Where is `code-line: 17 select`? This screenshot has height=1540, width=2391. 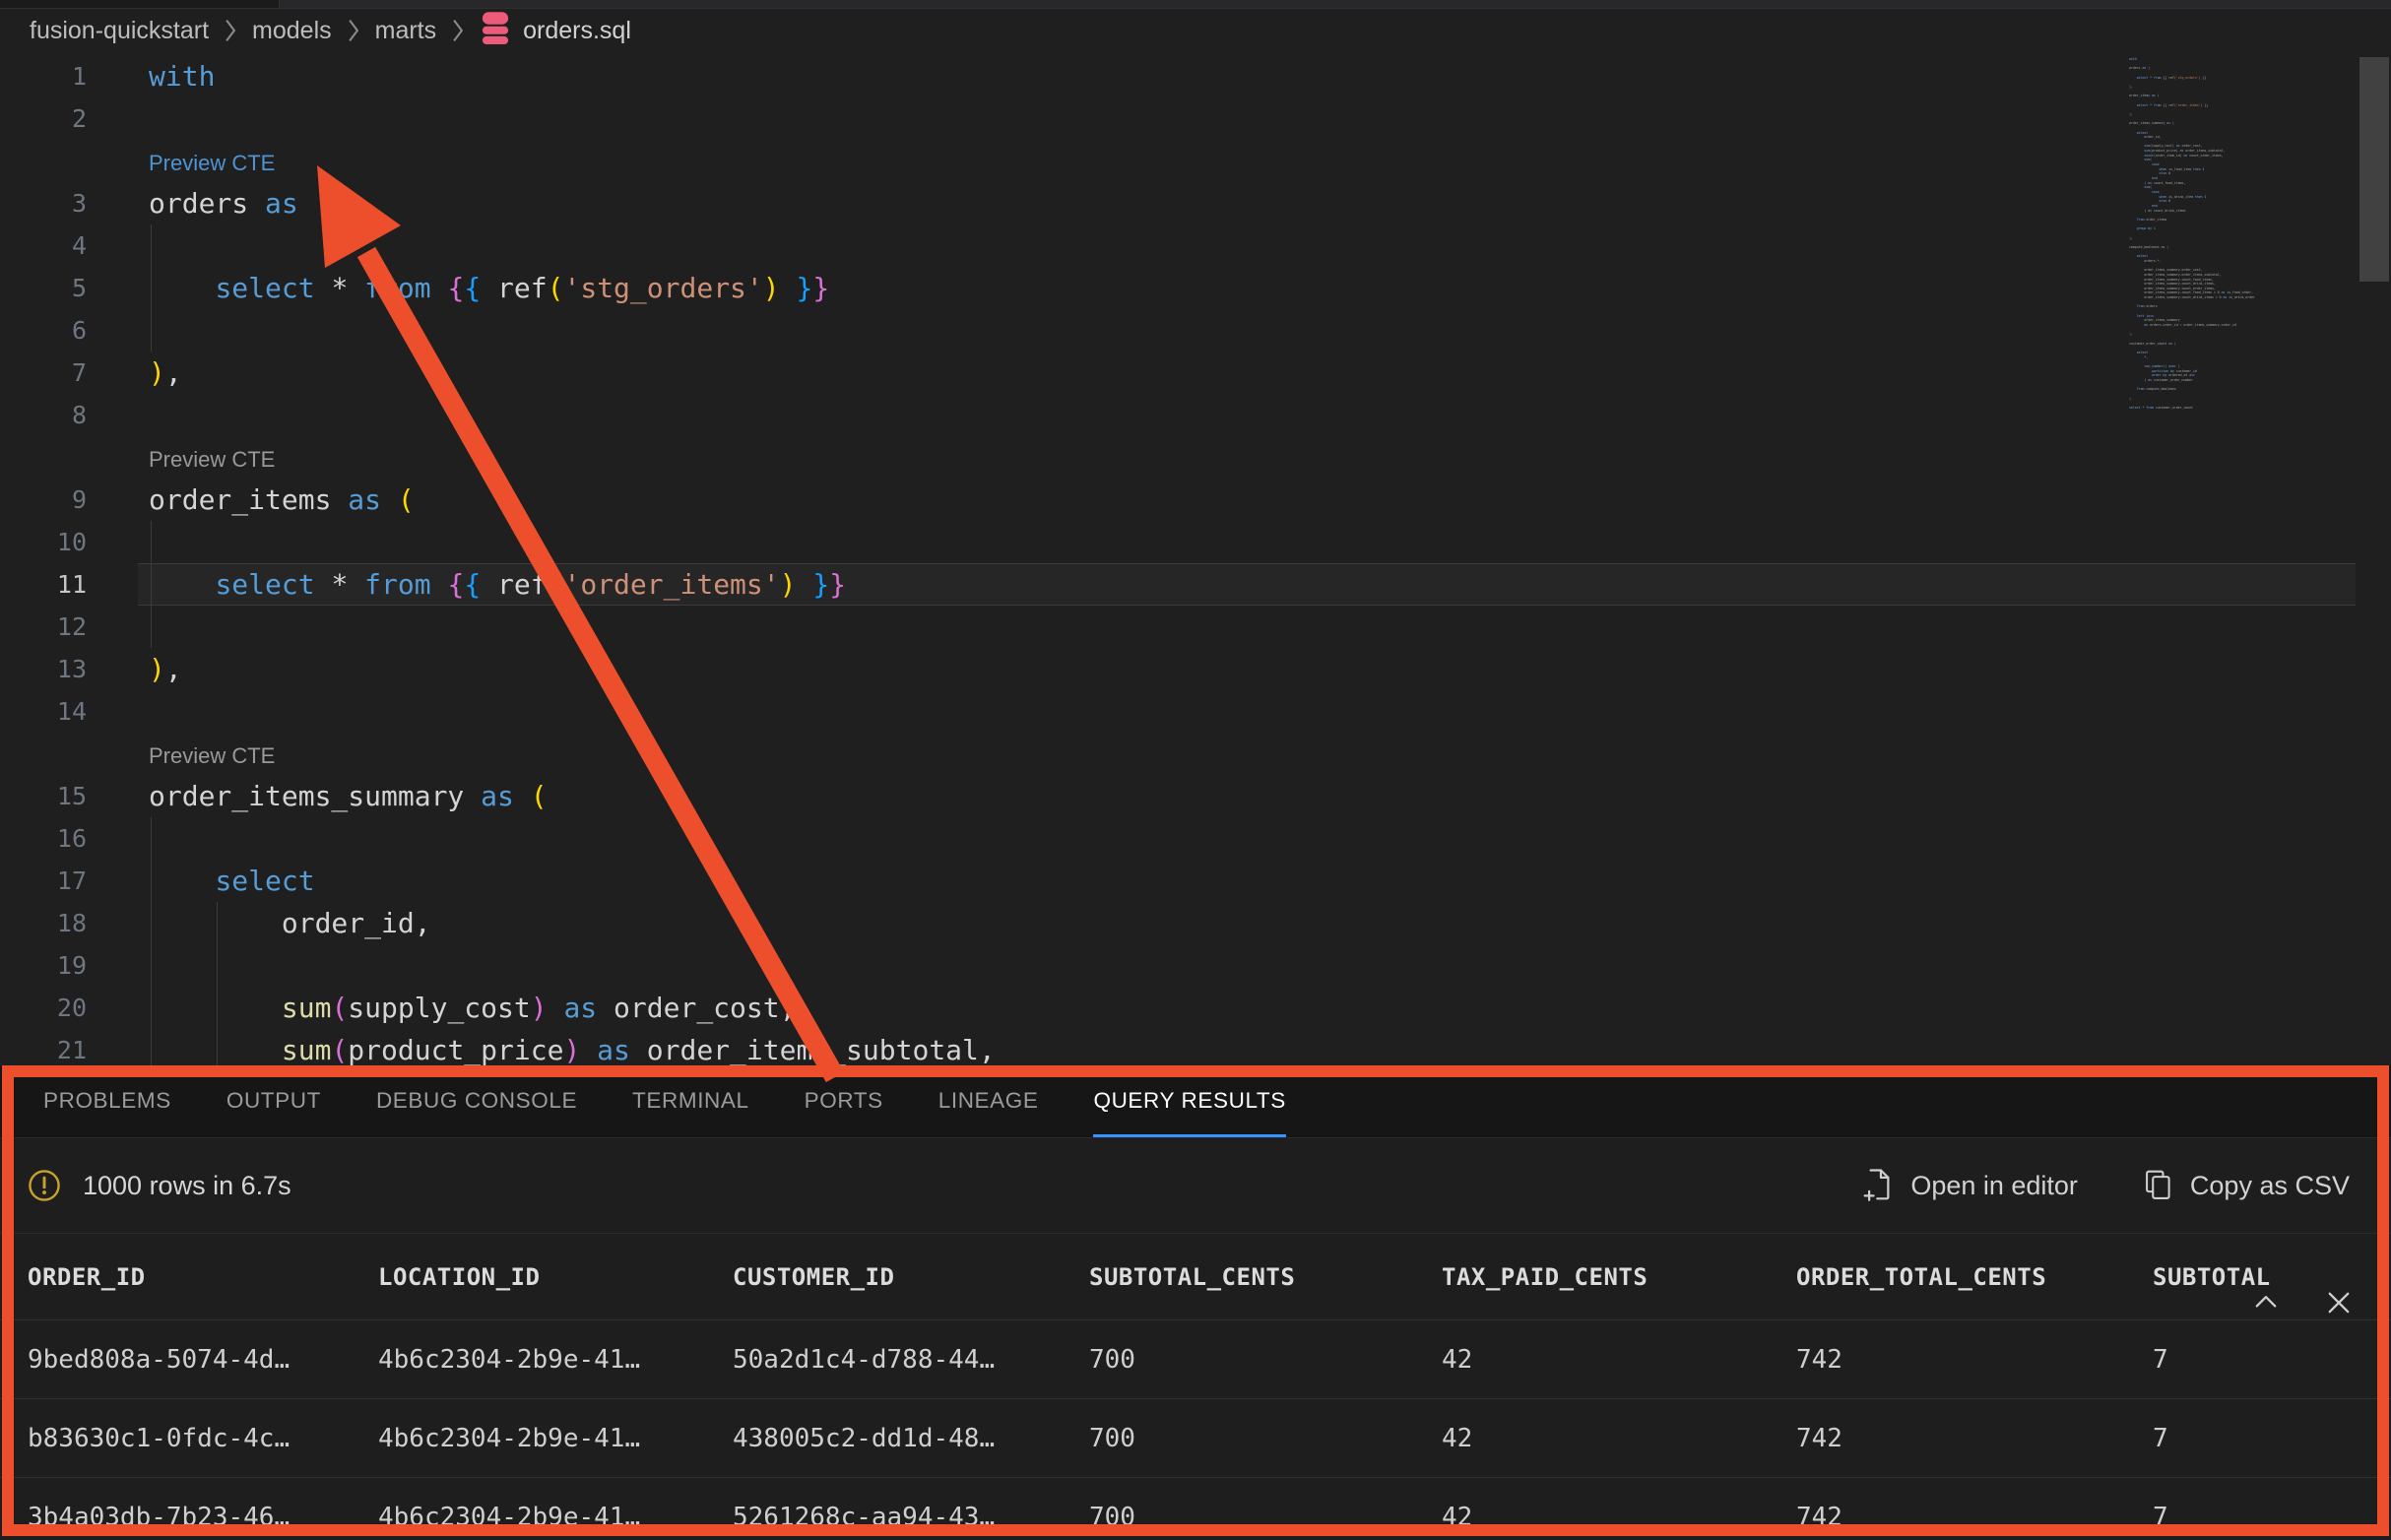 code-line: 17 select is located at coordinates (1196, 881).